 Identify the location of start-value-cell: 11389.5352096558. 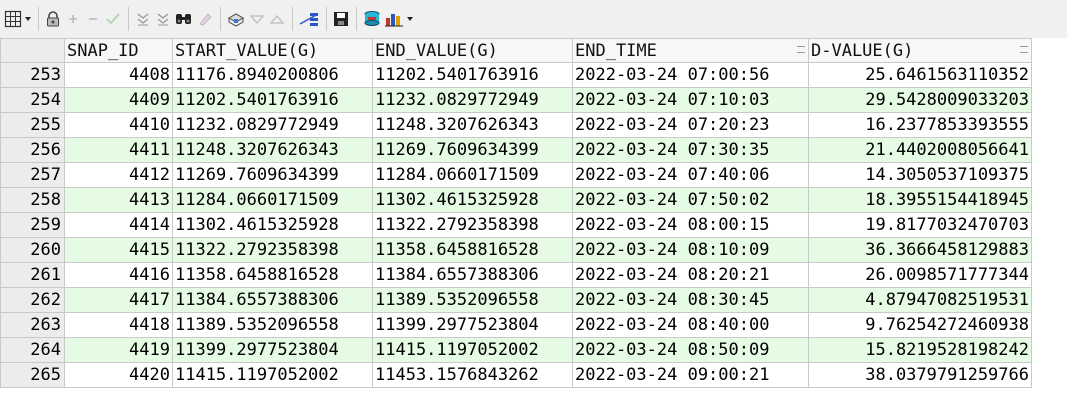
(272, 325).